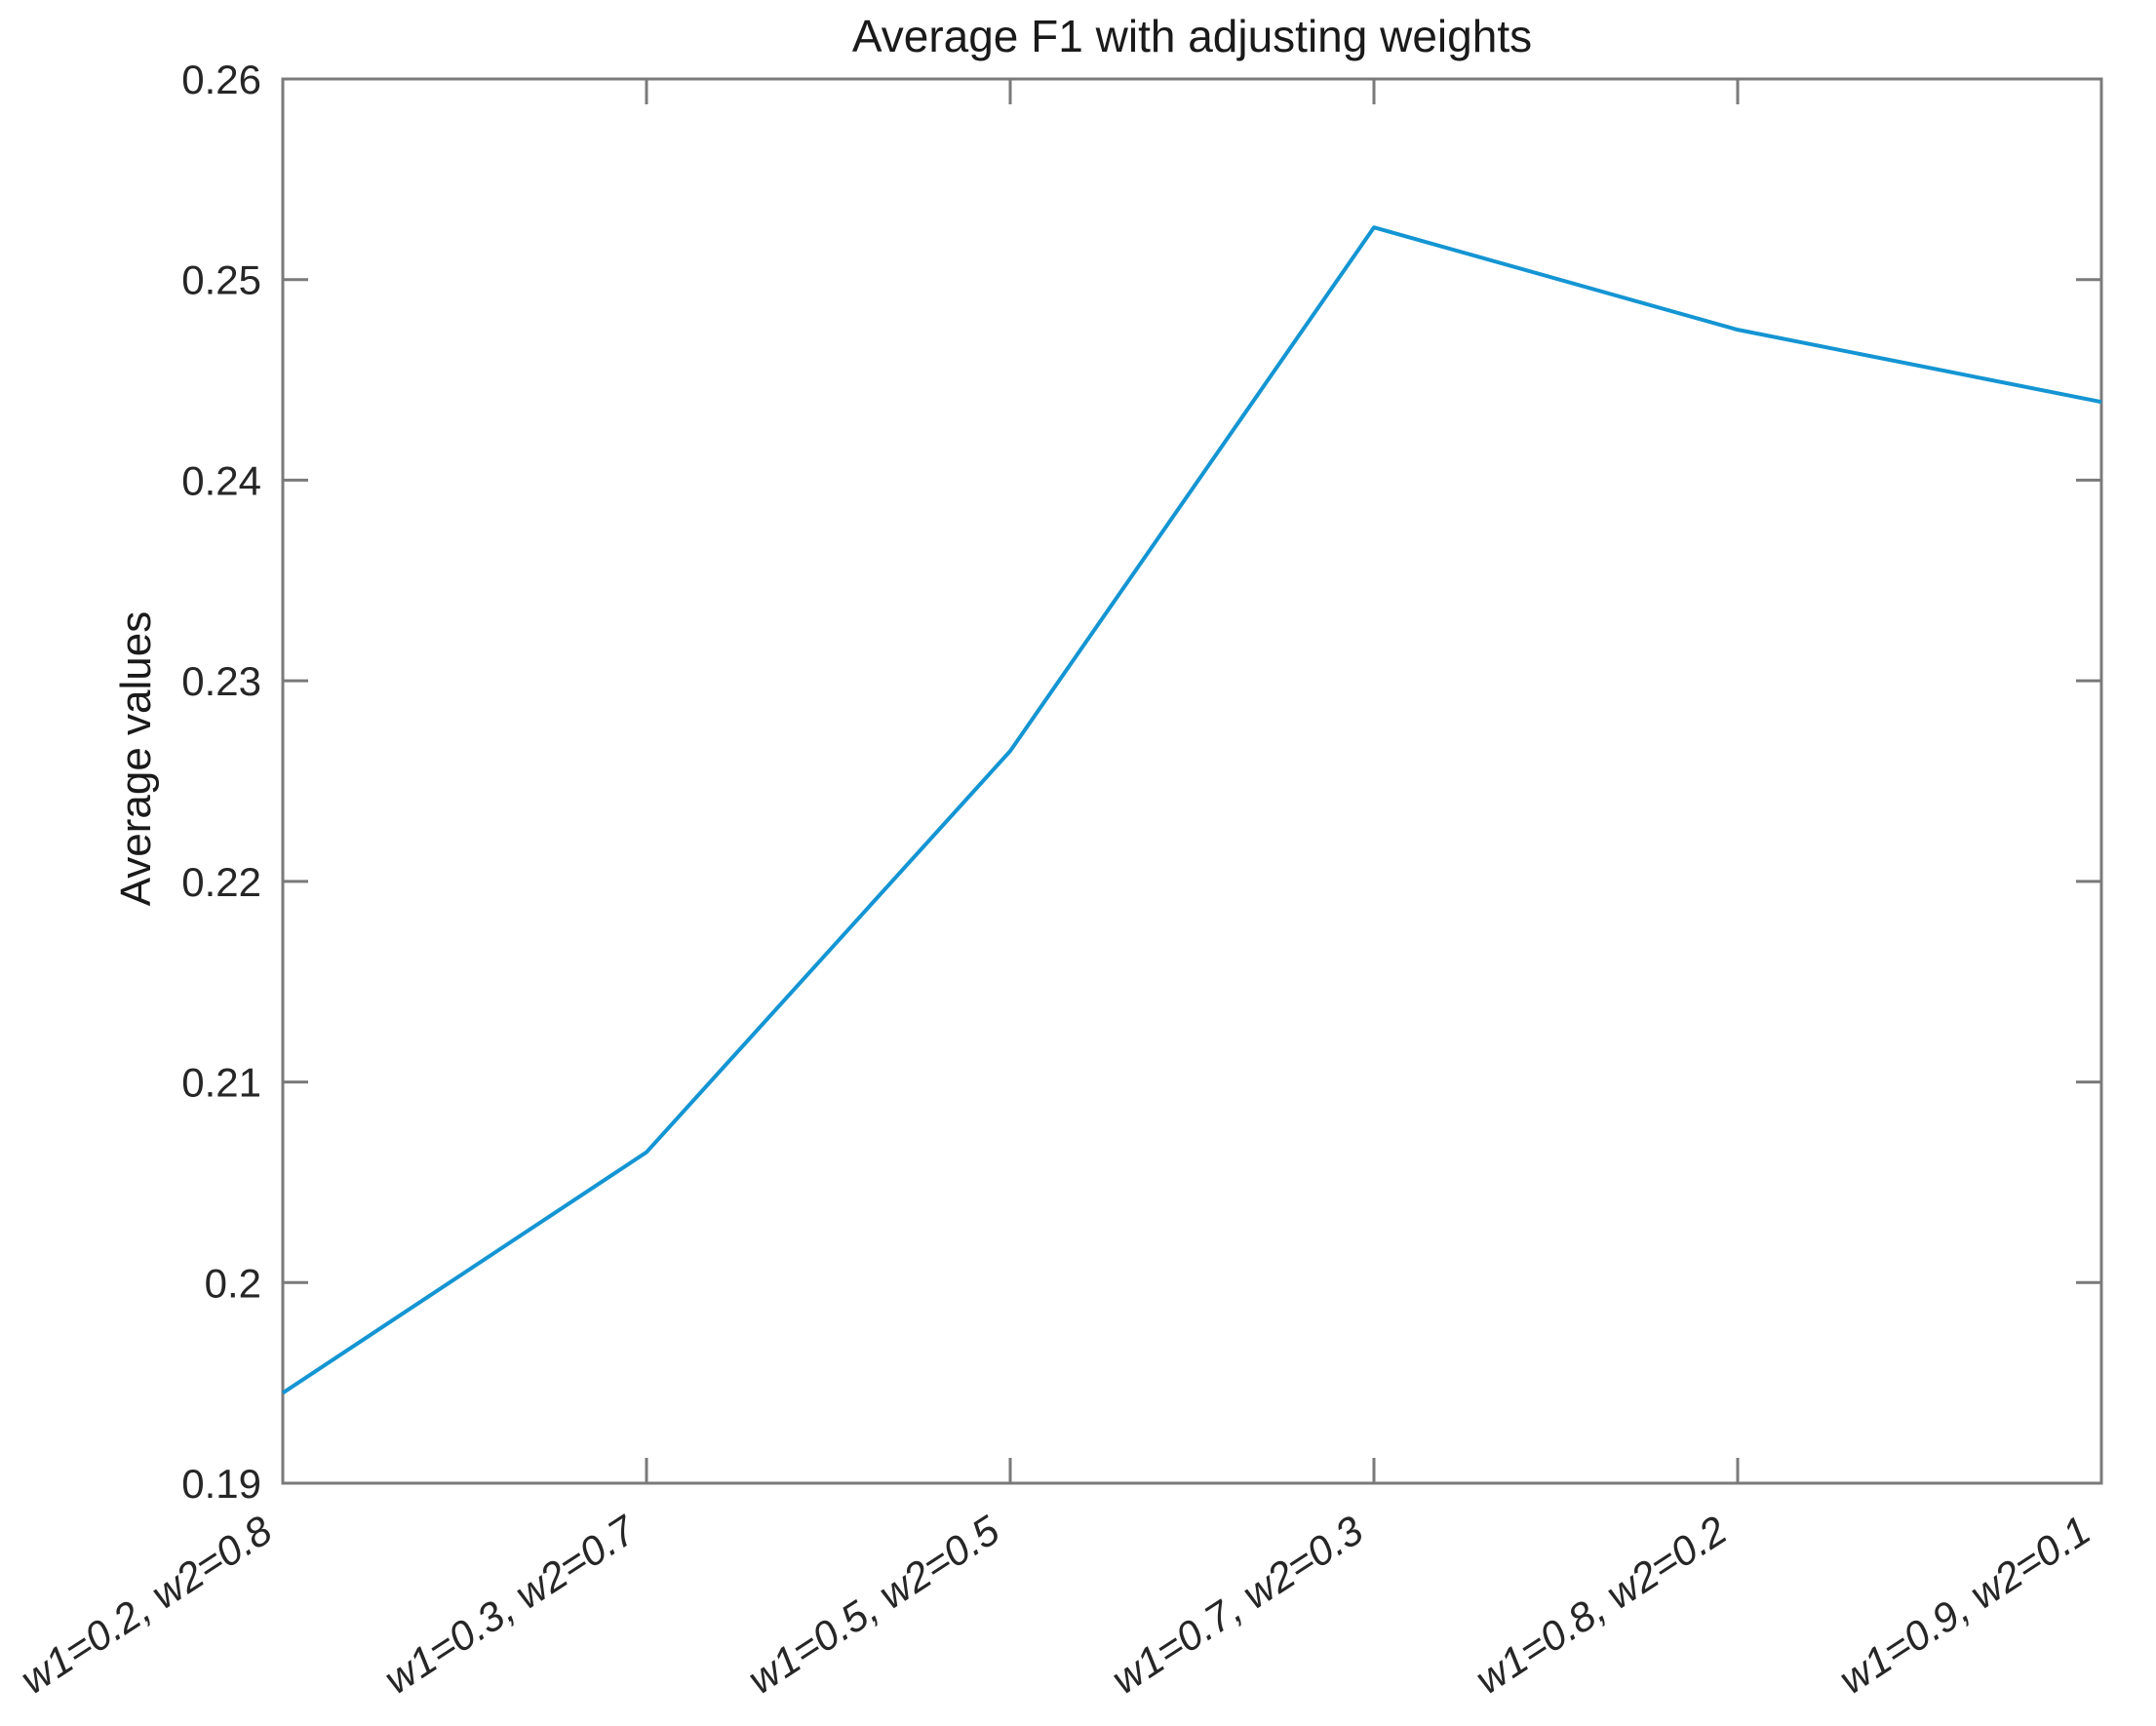 This screenshot has height=1726, width=2156. What do you see at coordinates (1601, 1605) in the screenshot?
I see `x-tick-label: w1=0.8, w2=0.2` at bounding box center [1601, 1605].